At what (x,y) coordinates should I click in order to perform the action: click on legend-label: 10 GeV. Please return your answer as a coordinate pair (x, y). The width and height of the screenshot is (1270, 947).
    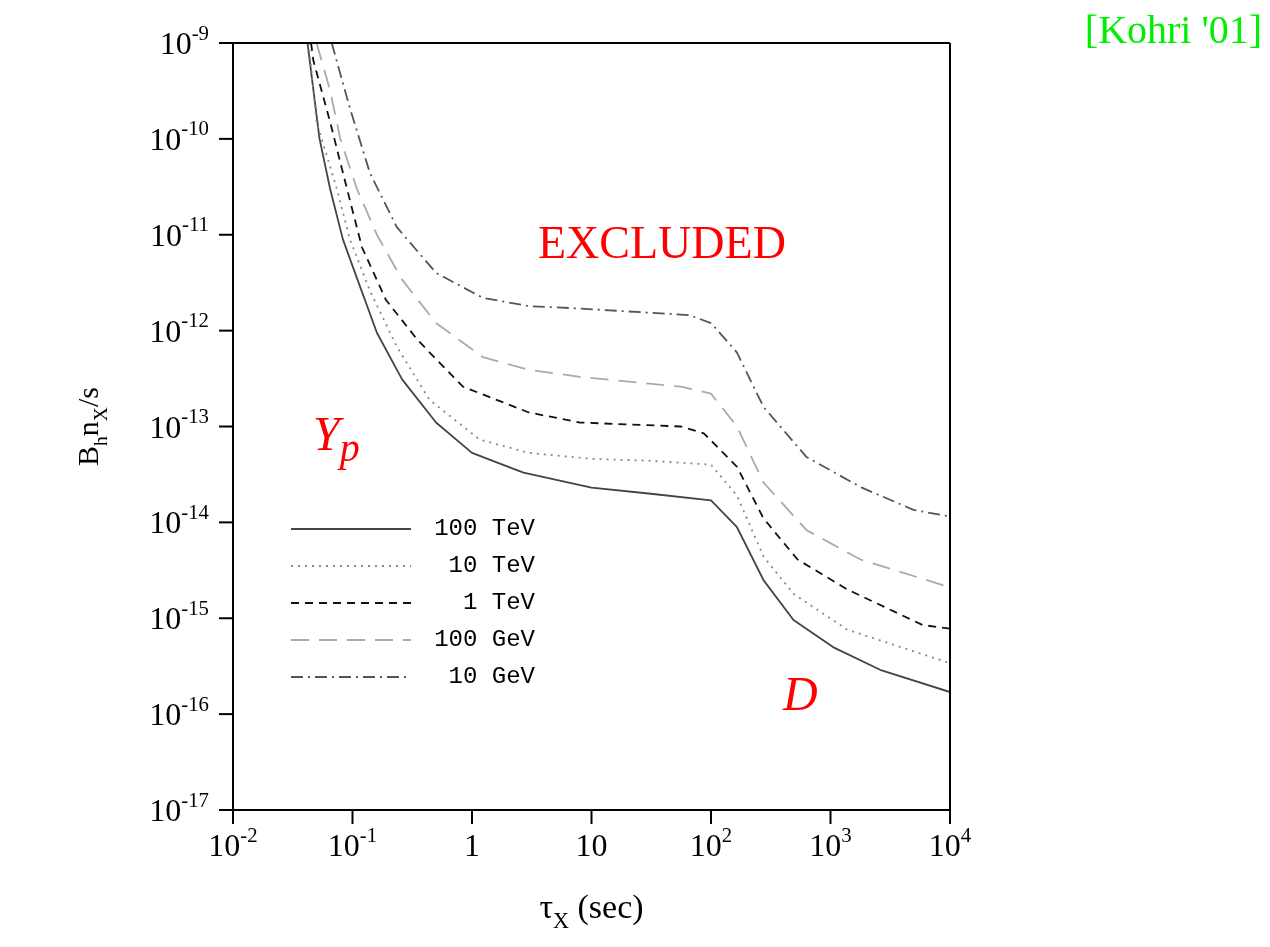
    Looking at the image, I should click on (491, 676).